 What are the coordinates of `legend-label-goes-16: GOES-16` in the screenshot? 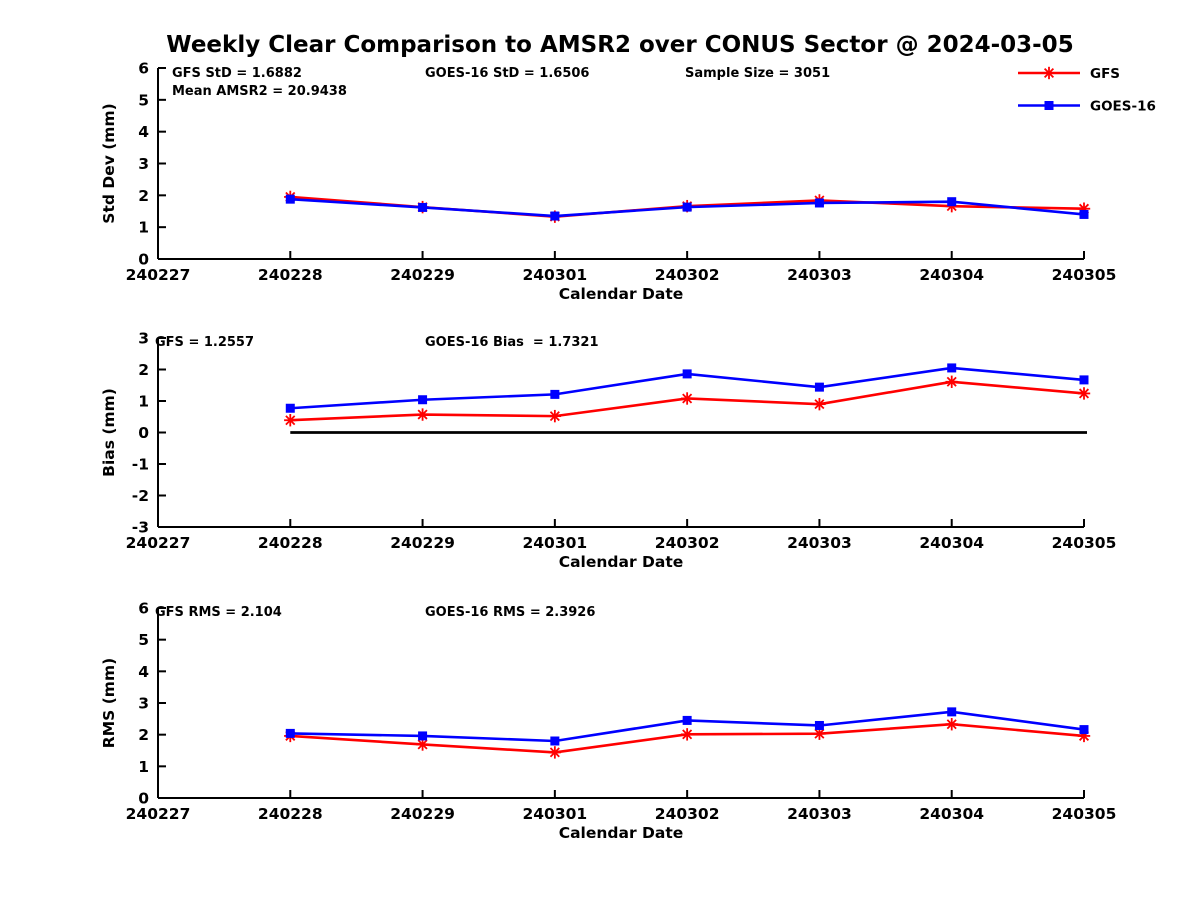 It's located at (1123, 107).